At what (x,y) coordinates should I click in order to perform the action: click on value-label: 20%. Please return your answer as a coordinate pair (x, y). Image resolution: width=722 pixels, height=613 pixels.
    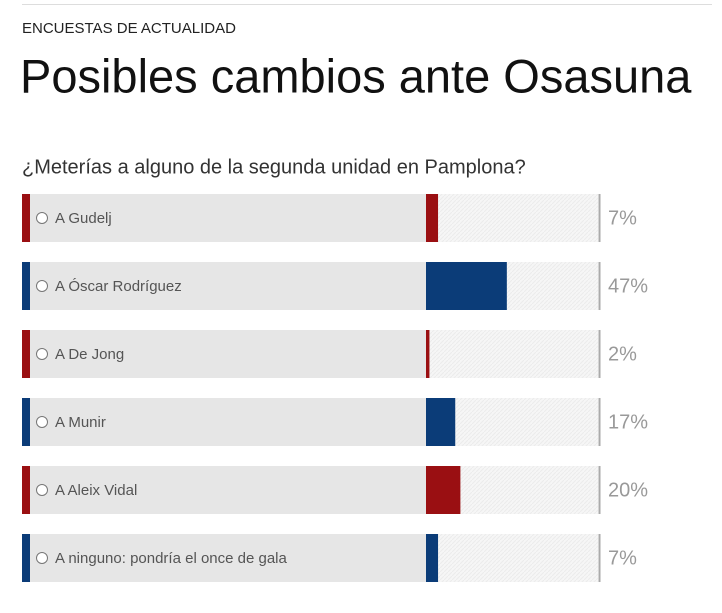
    Looking at the image, I should click on (628, 490).